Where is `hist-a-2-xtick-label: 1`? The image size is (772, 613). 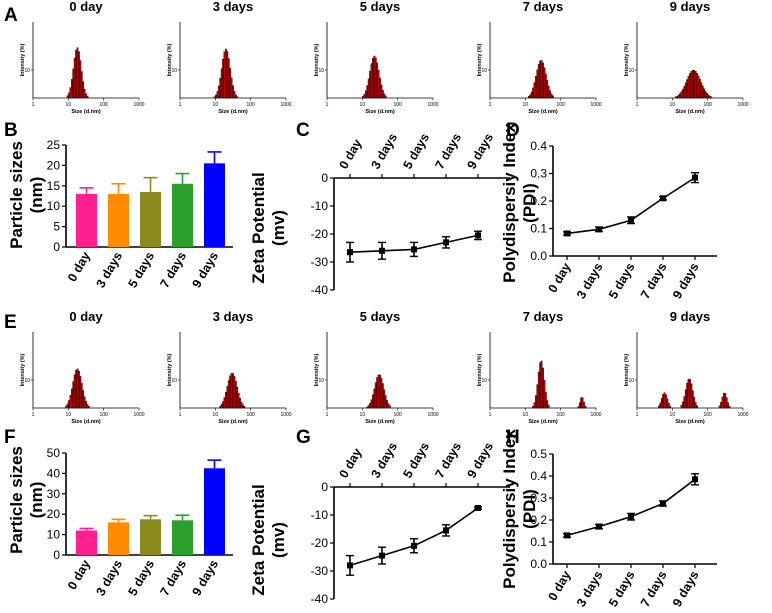
hist-a-2-xtick-label: 1 is located at coordinates (180, 105).